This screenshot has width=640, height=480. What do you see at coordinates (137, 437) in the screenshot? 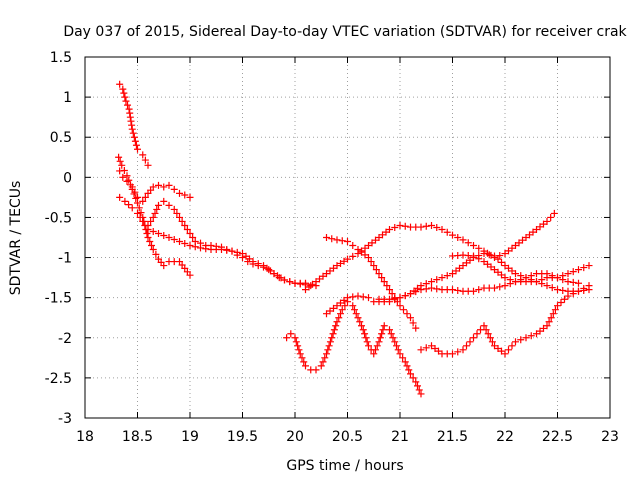
I see `x-tick-label: 18.5` at bounding box center [137, 437].